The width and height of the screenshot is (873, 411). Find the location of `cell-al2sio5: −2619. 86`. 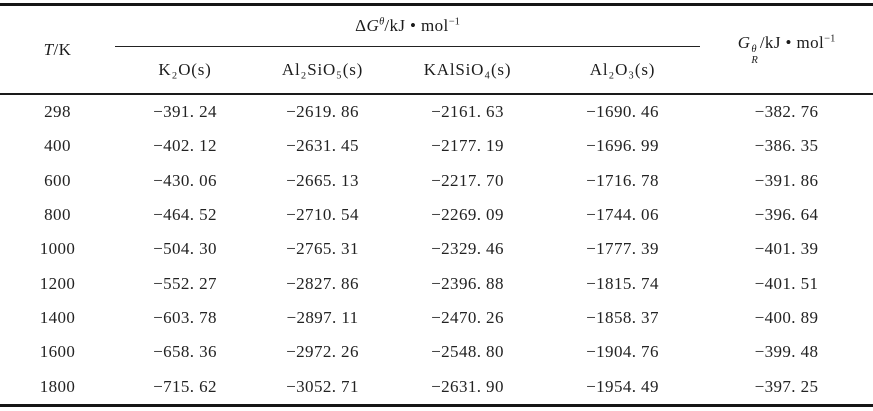

cell-al2sio5: −2619. 86 is located at coordinates (322, 112).